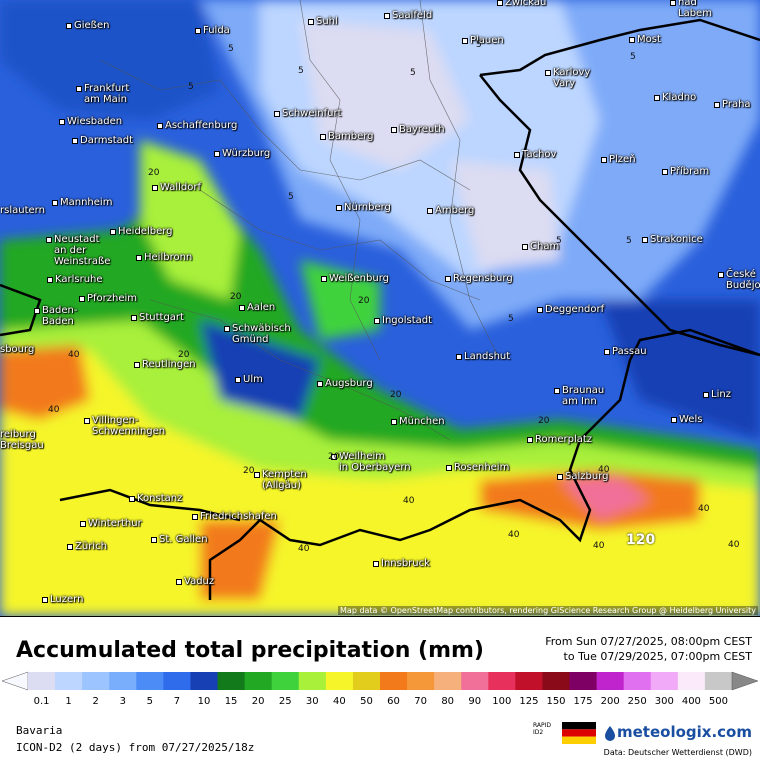  What do you see at coordinates (253, 379) in the screenshot?
I see `place-label: Ulm` at bounding box center [253, 379].